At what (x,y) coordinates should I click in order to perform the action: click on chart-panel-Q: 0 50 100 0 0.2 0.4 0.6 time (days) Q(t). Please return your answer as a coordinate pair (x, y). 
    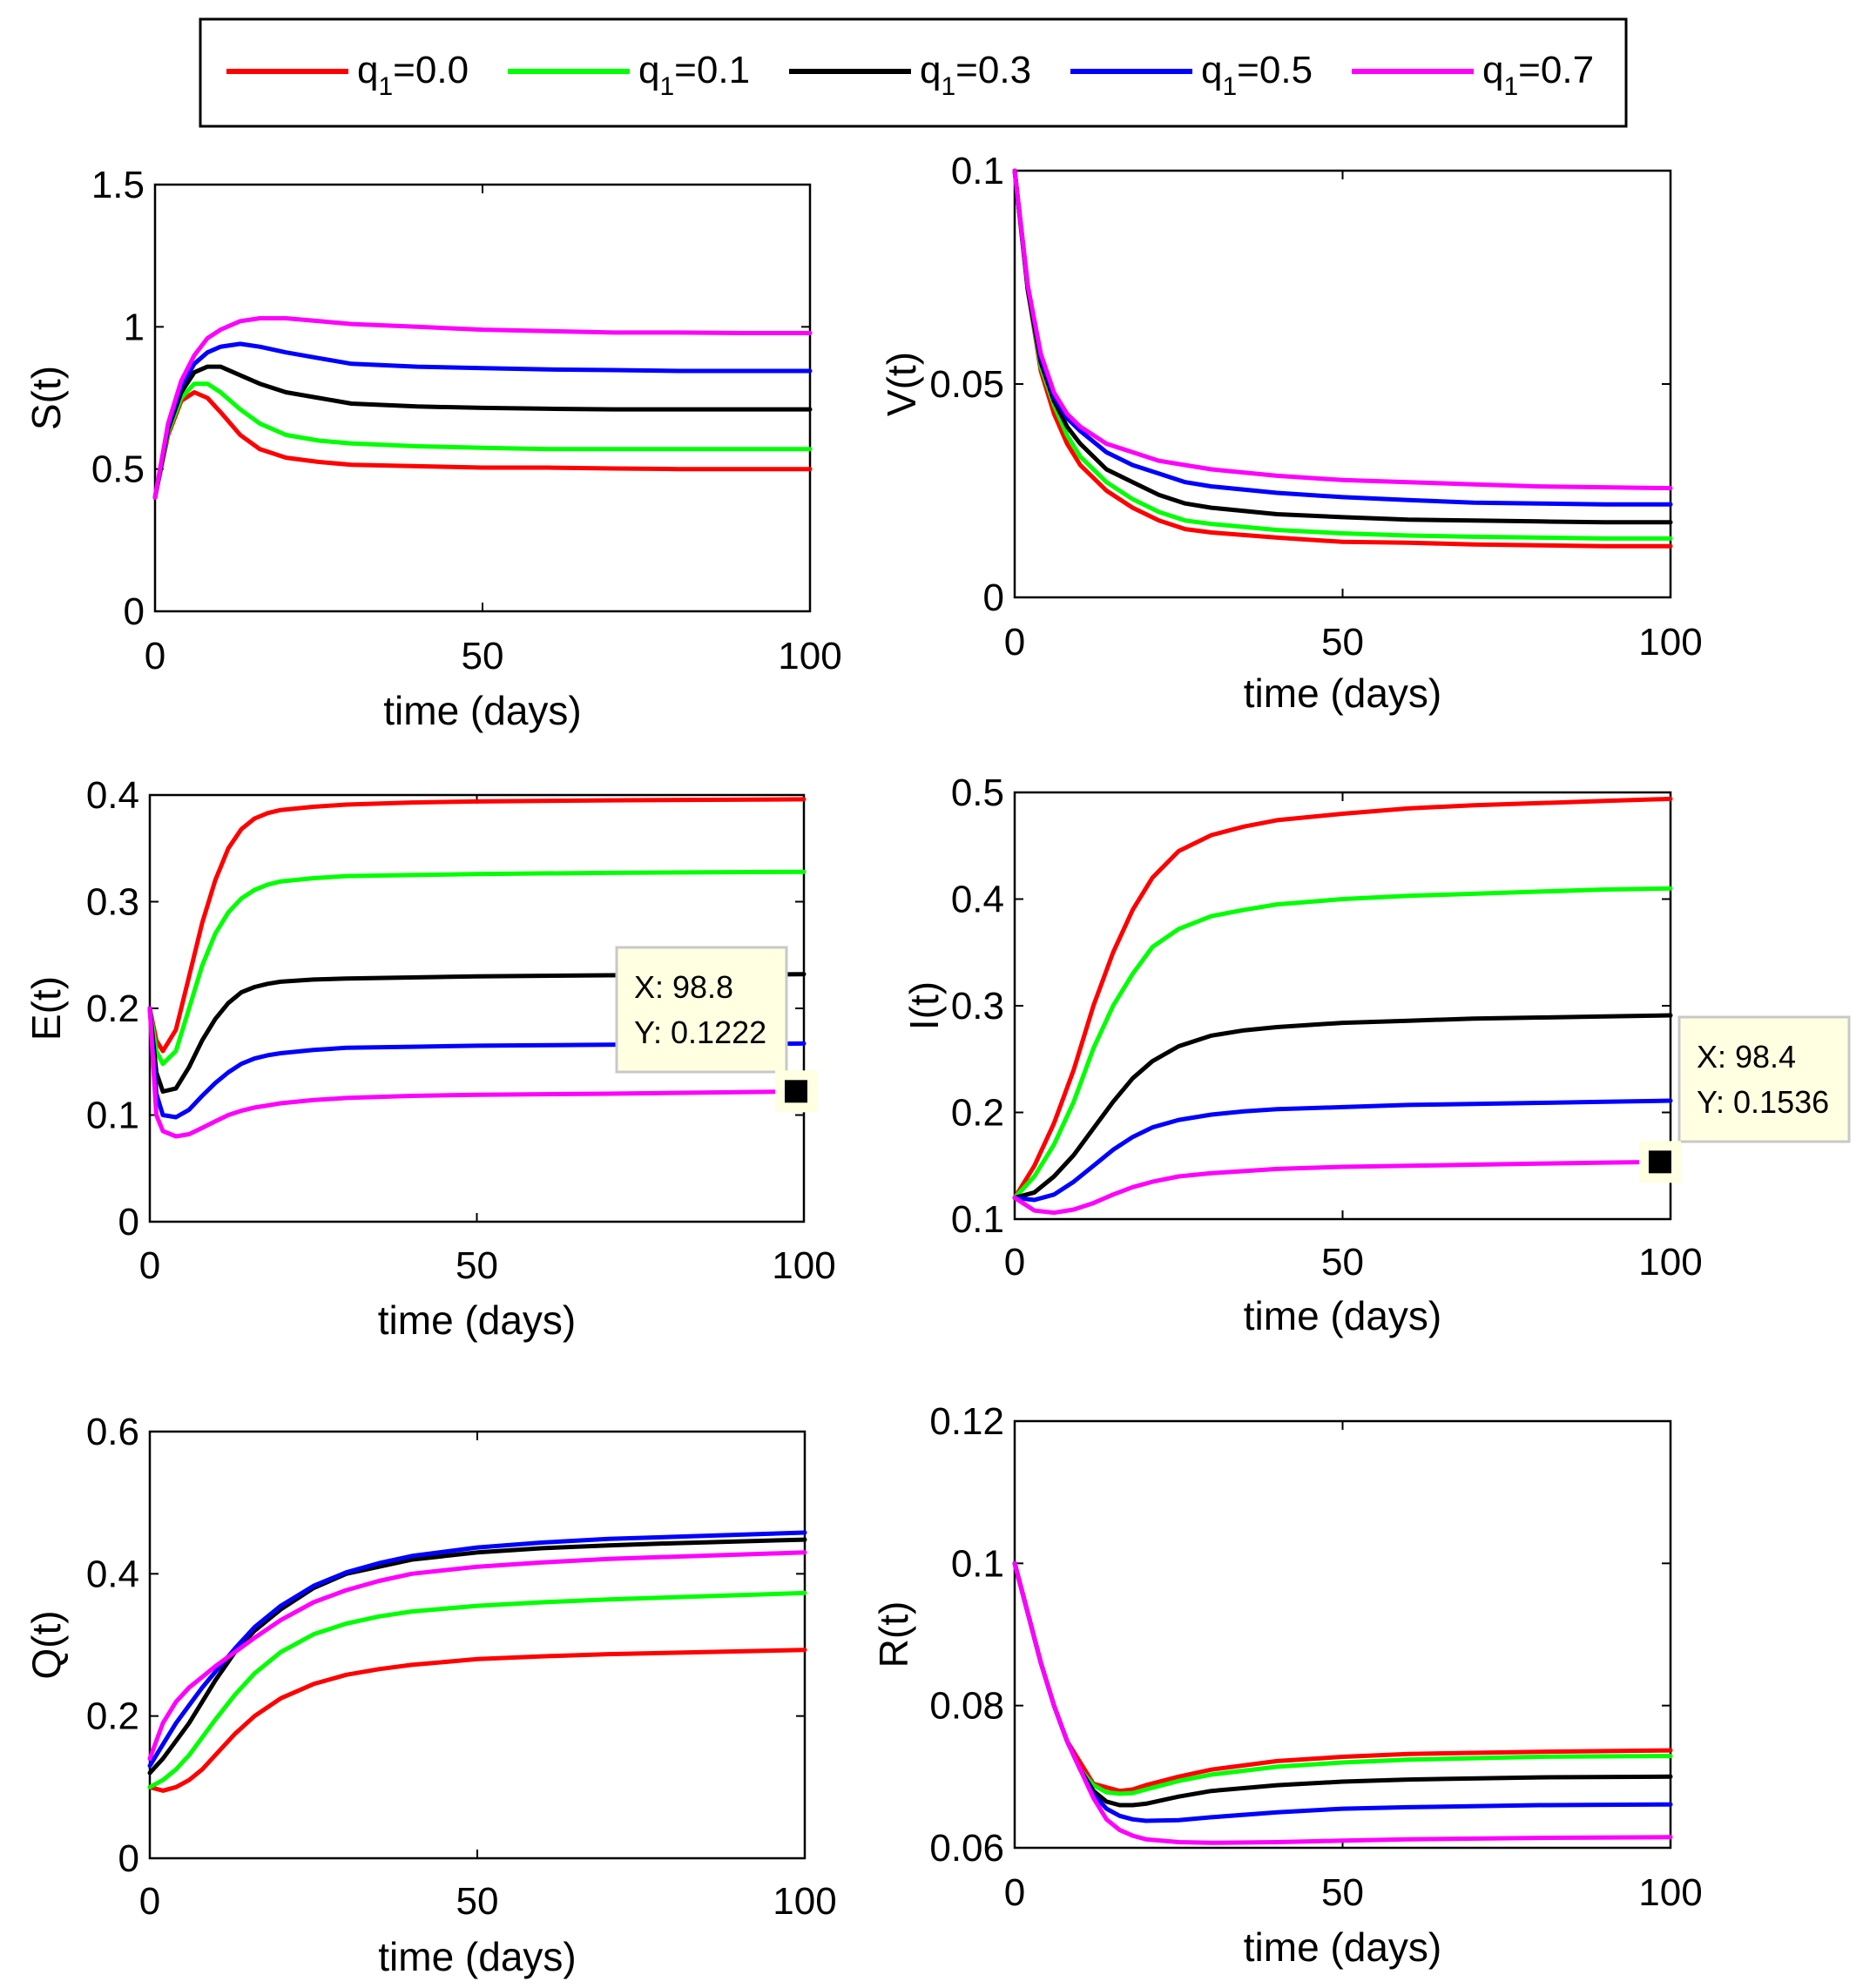
    Looking at the image, I should click on (430, 1695).